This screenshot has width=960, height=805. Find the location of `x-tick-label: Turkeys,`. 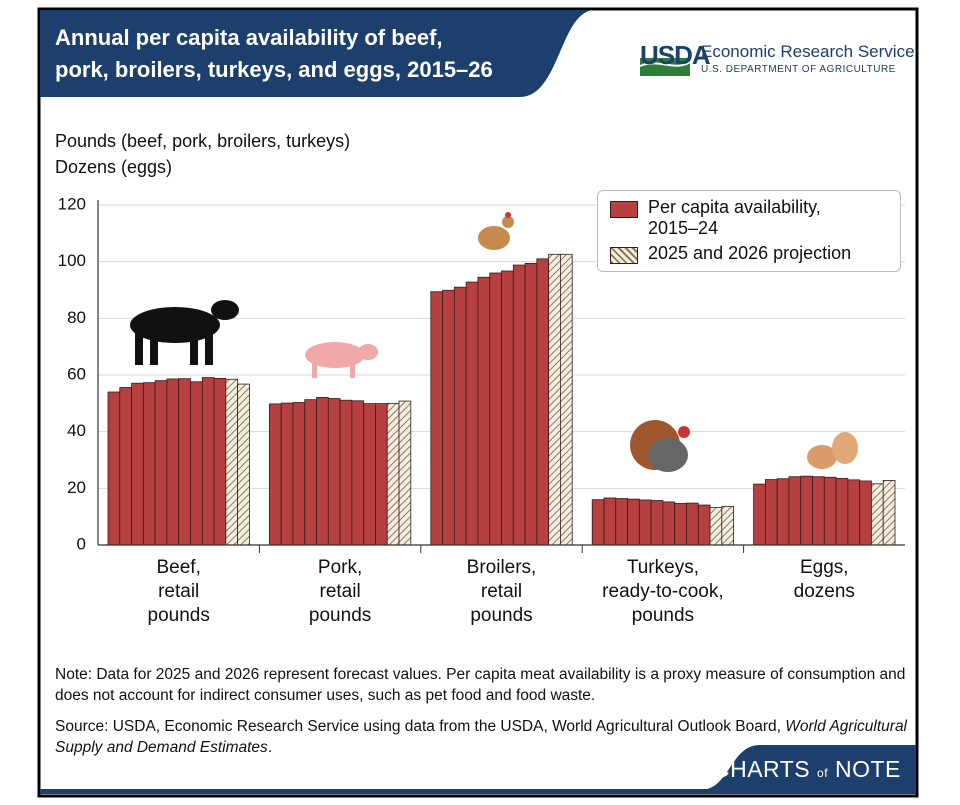

x-tick-label: Turkeys, is located at coordinates (663, 567).